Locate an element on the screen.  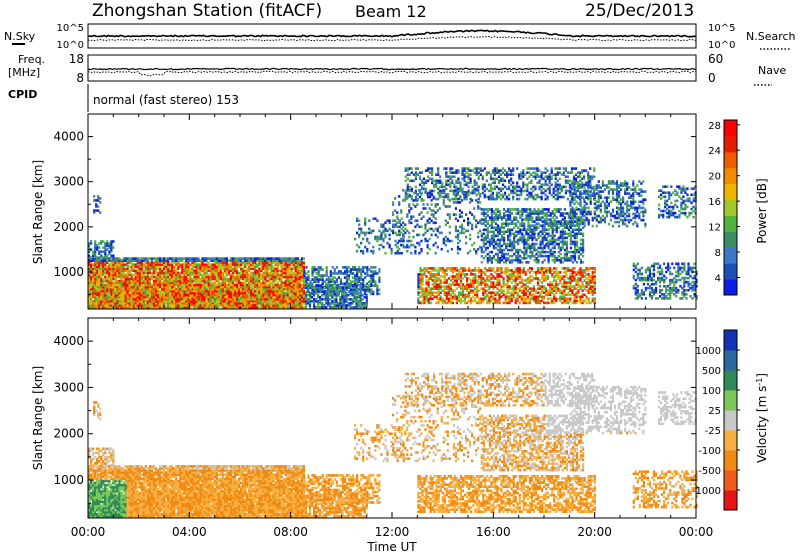
freq-left-tick-top: 18 is located at coordinates (76, 59).